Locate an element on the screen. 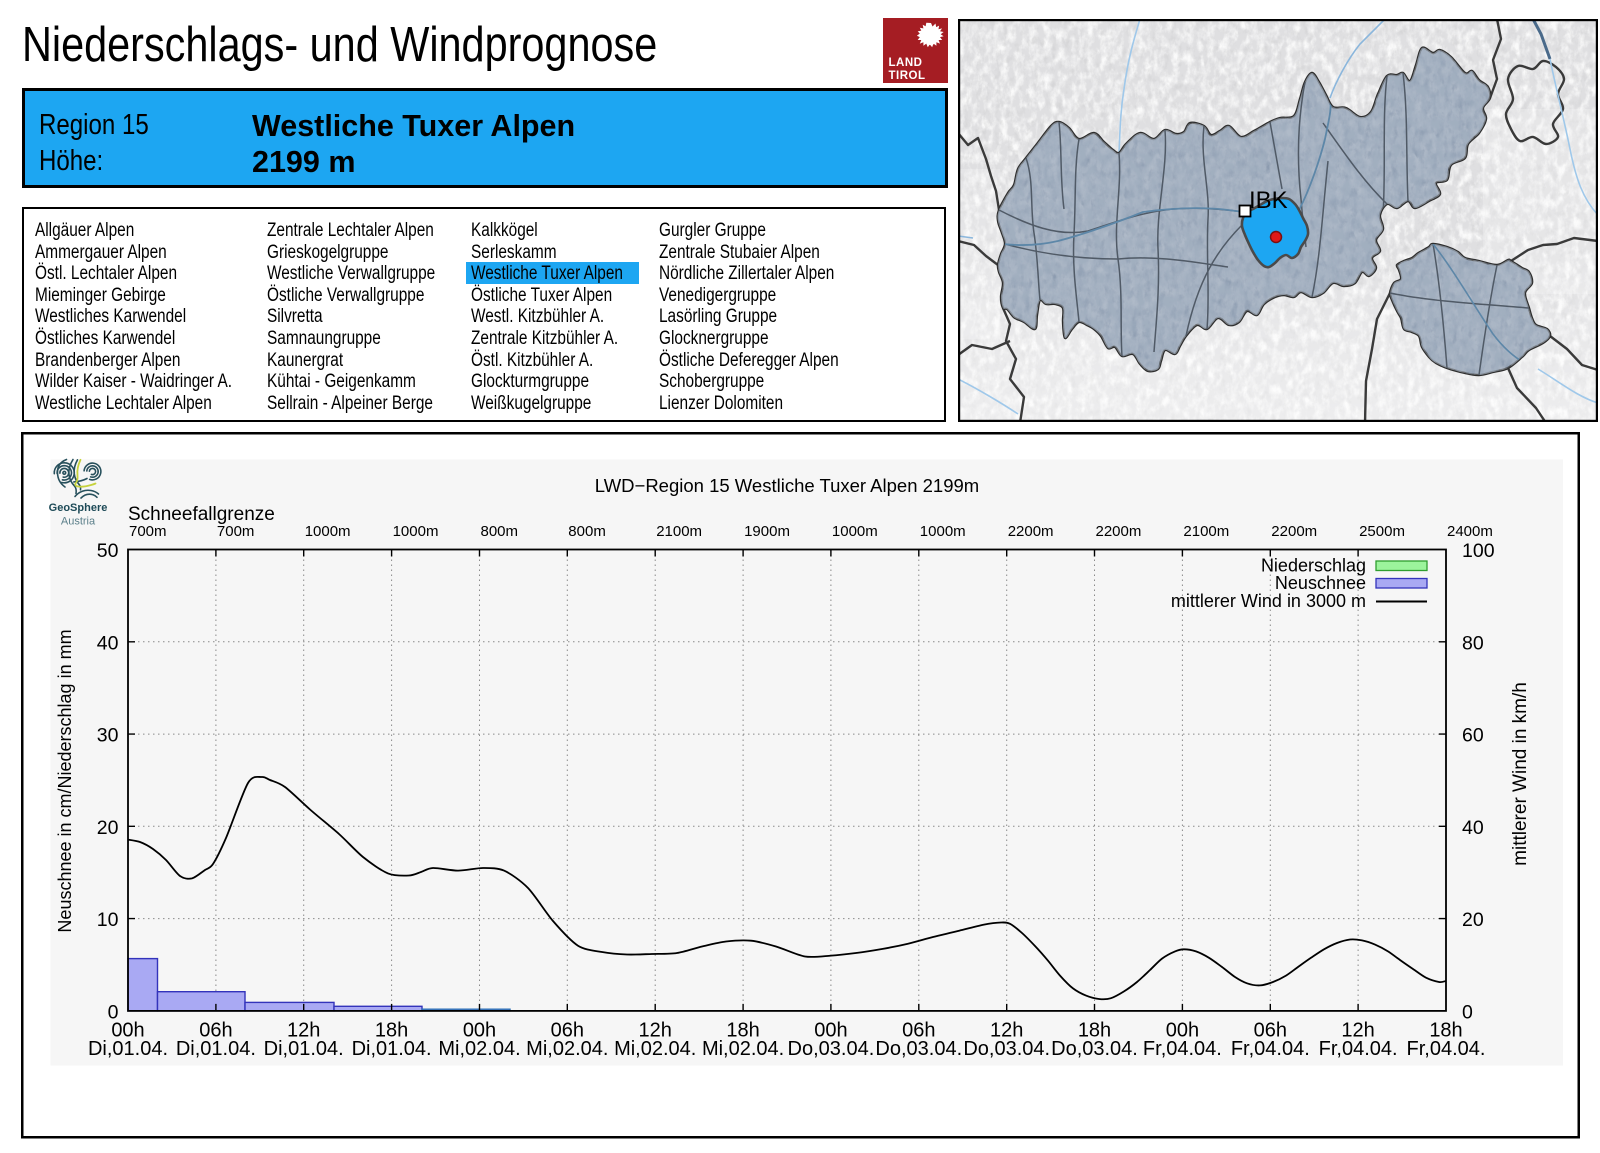  svg-text: 1900m is located at coordinates (767, 531).